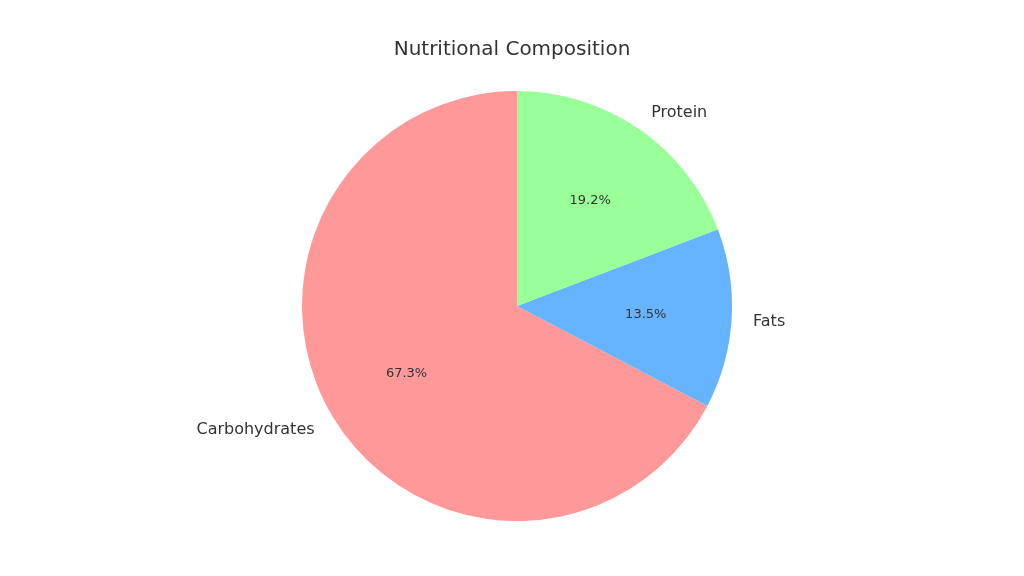 Image resolution: width=1024 pixels, height=576 pixels. Describe the element at coordinates (255, 428) in the screenshot. I see `slice-label: Carbohydrates` at that location.